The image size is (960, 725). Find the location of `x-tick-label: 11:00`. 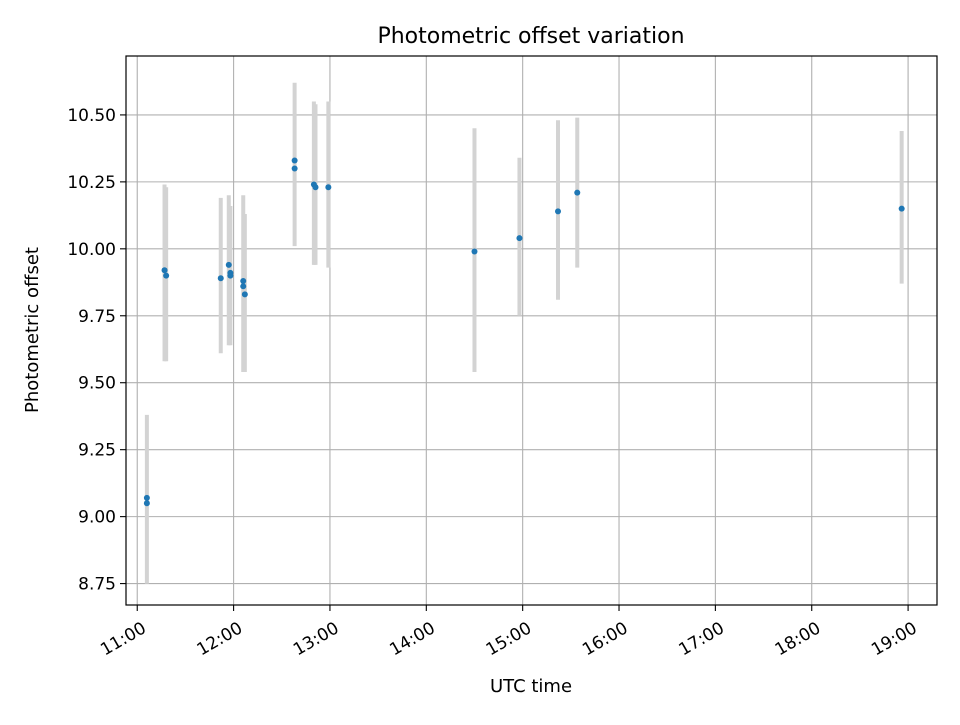

x-tick-label: 11:00 is located at coordinates (123, 639).